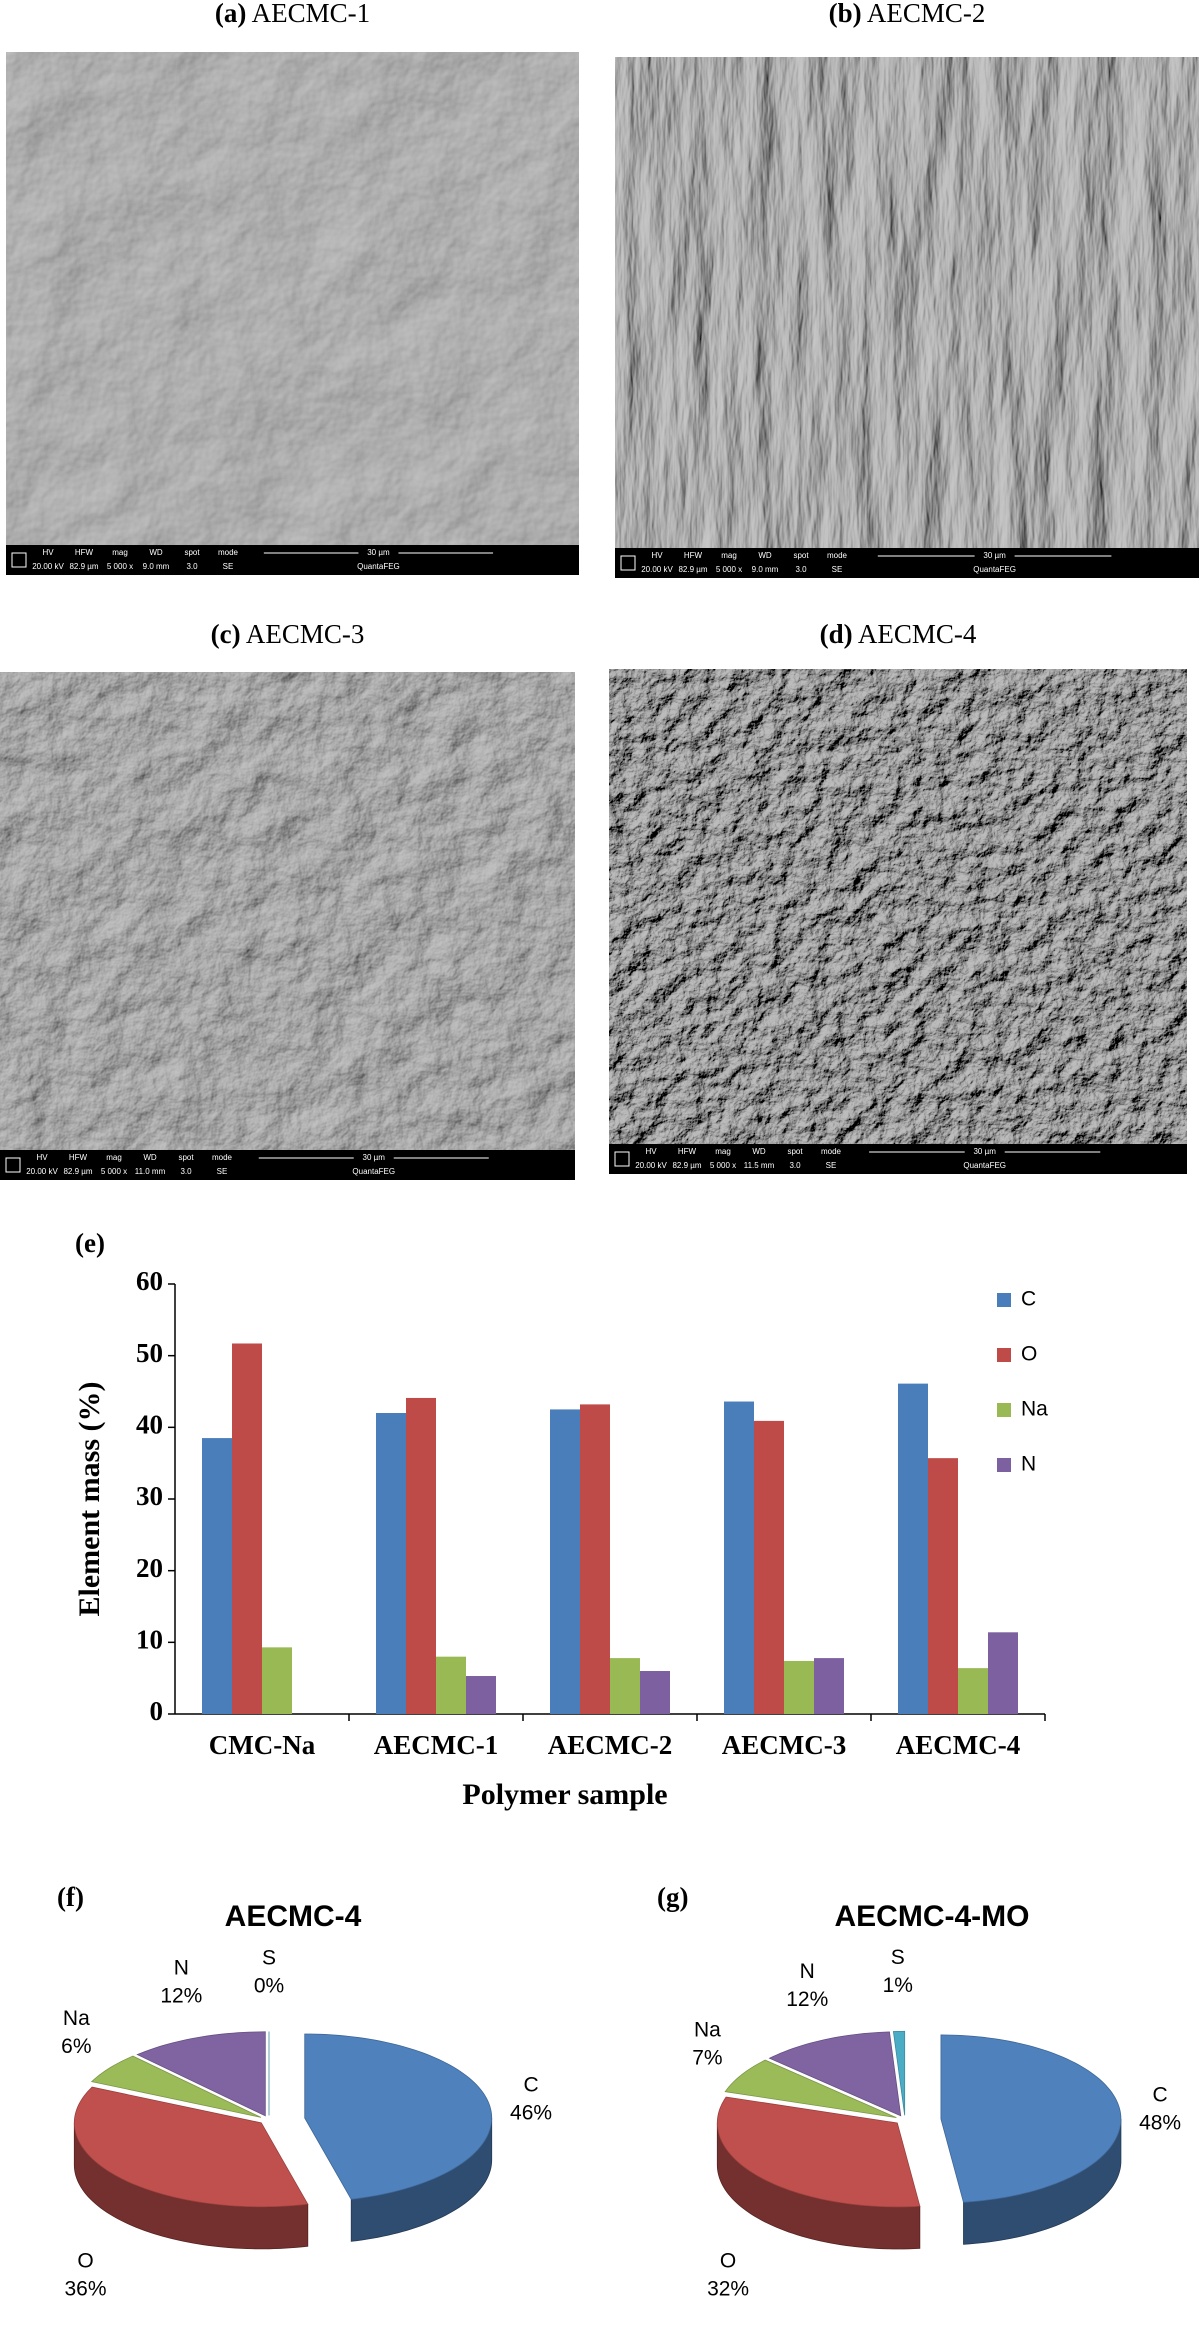 This screenshot has width=1199, height=2341. Describe the element at coordinates (531, 2113) in the screenshot. I see `slice-value: 46%` at that location.